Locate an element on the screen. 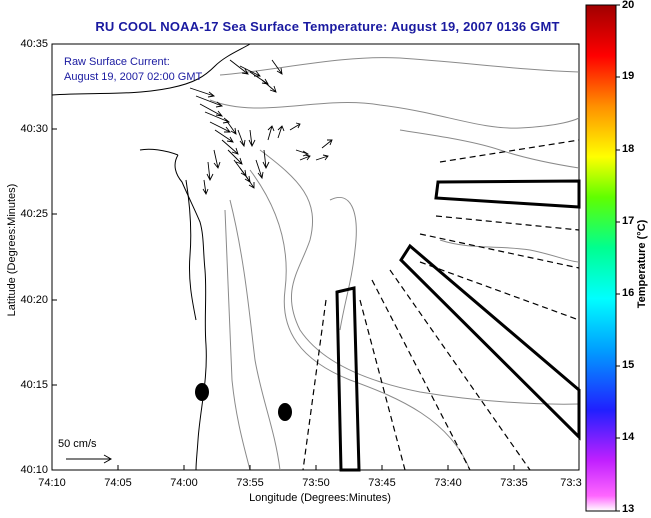  y-tick-label: 40:20 is located at coordinates (34, 300).